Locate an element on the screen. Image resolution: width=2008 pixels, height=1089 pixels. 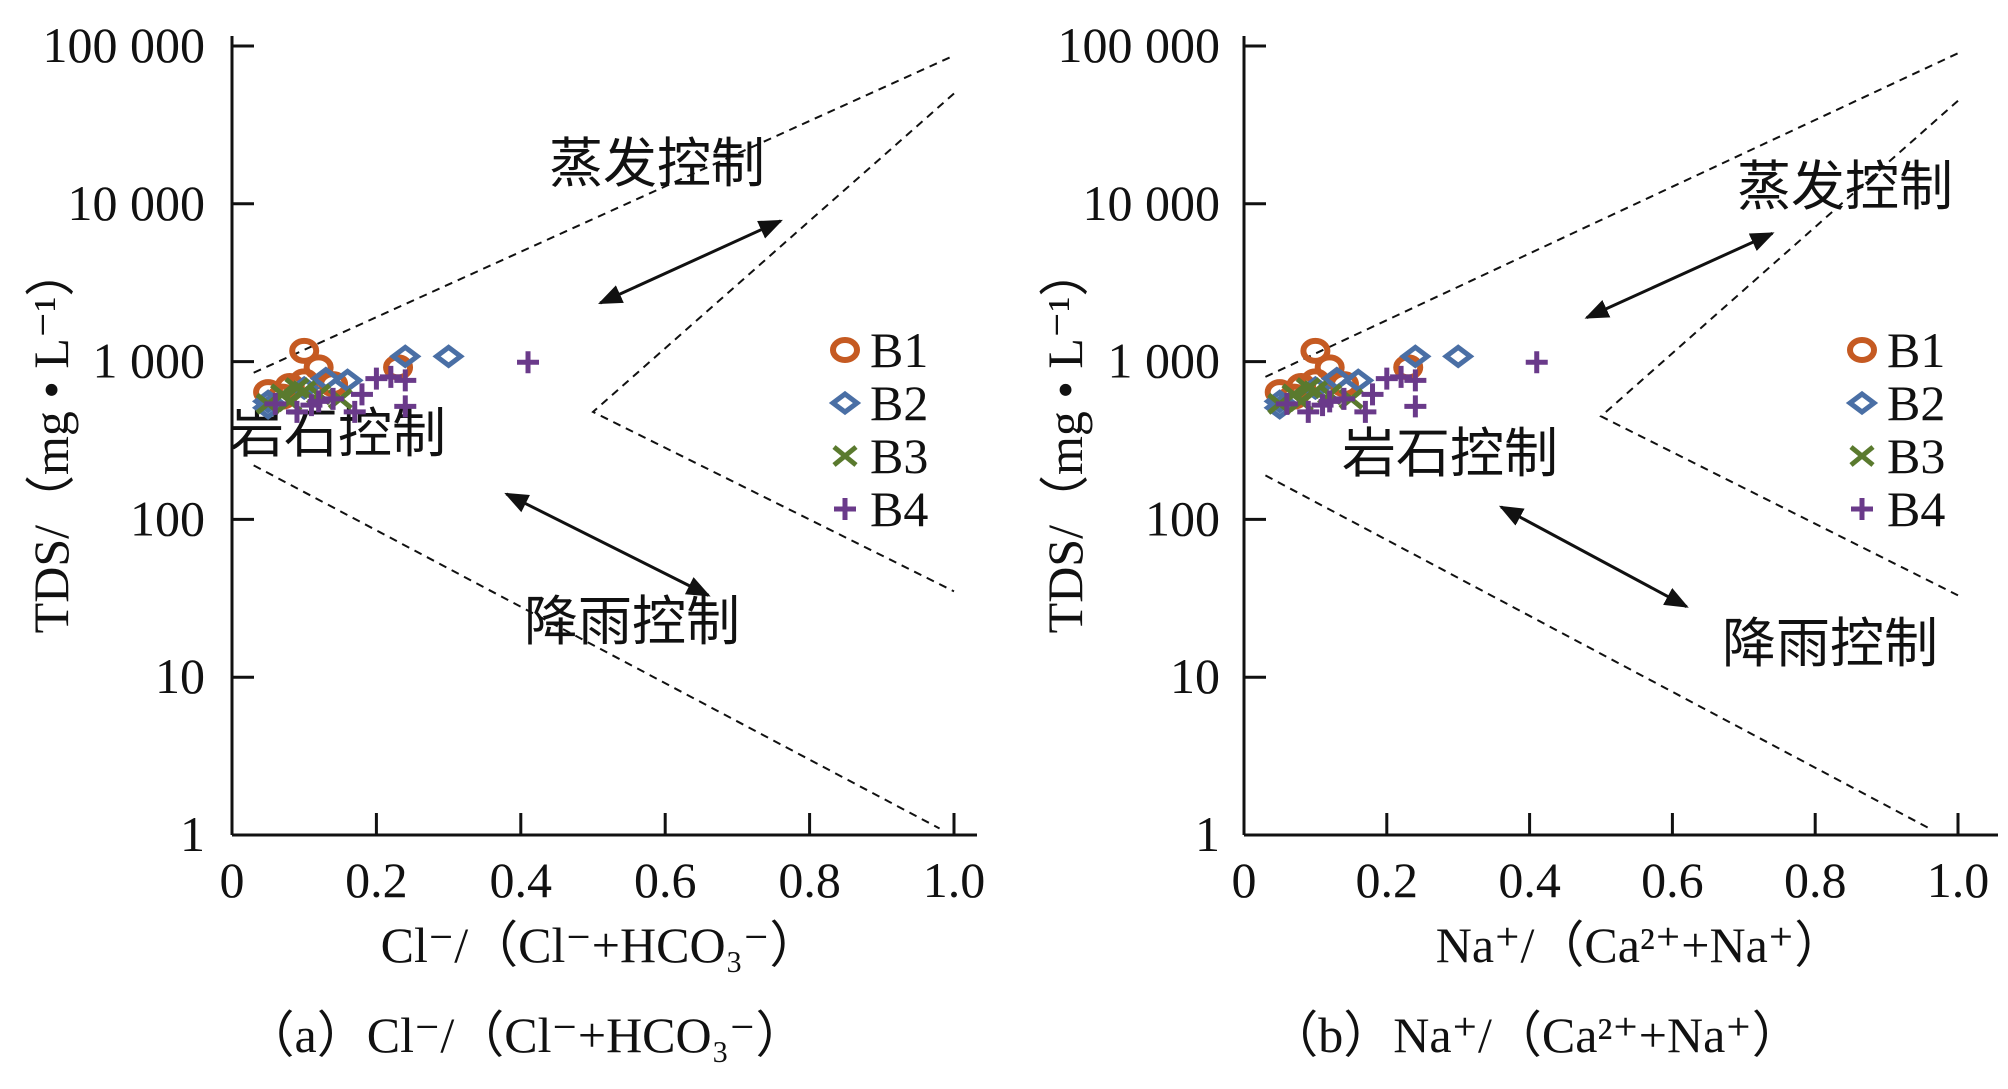
x-axis-label: Na⁺/（Ca²⁺+Na⁺） is located at coordinates (1640, 945).